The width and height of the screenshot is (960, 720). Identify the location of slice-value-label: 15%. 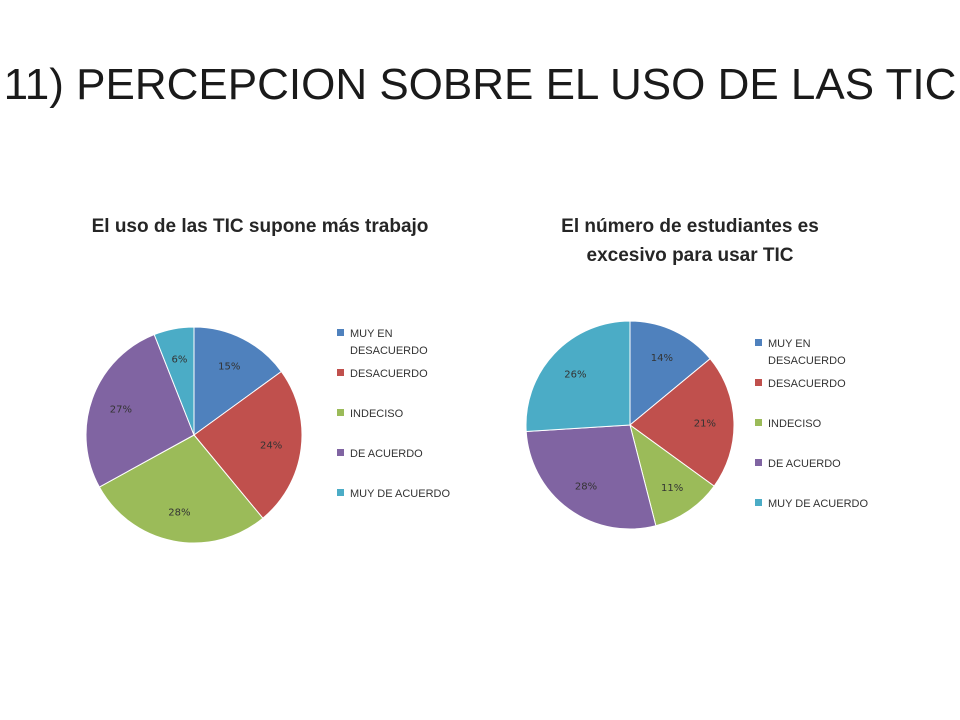
(229, 367).